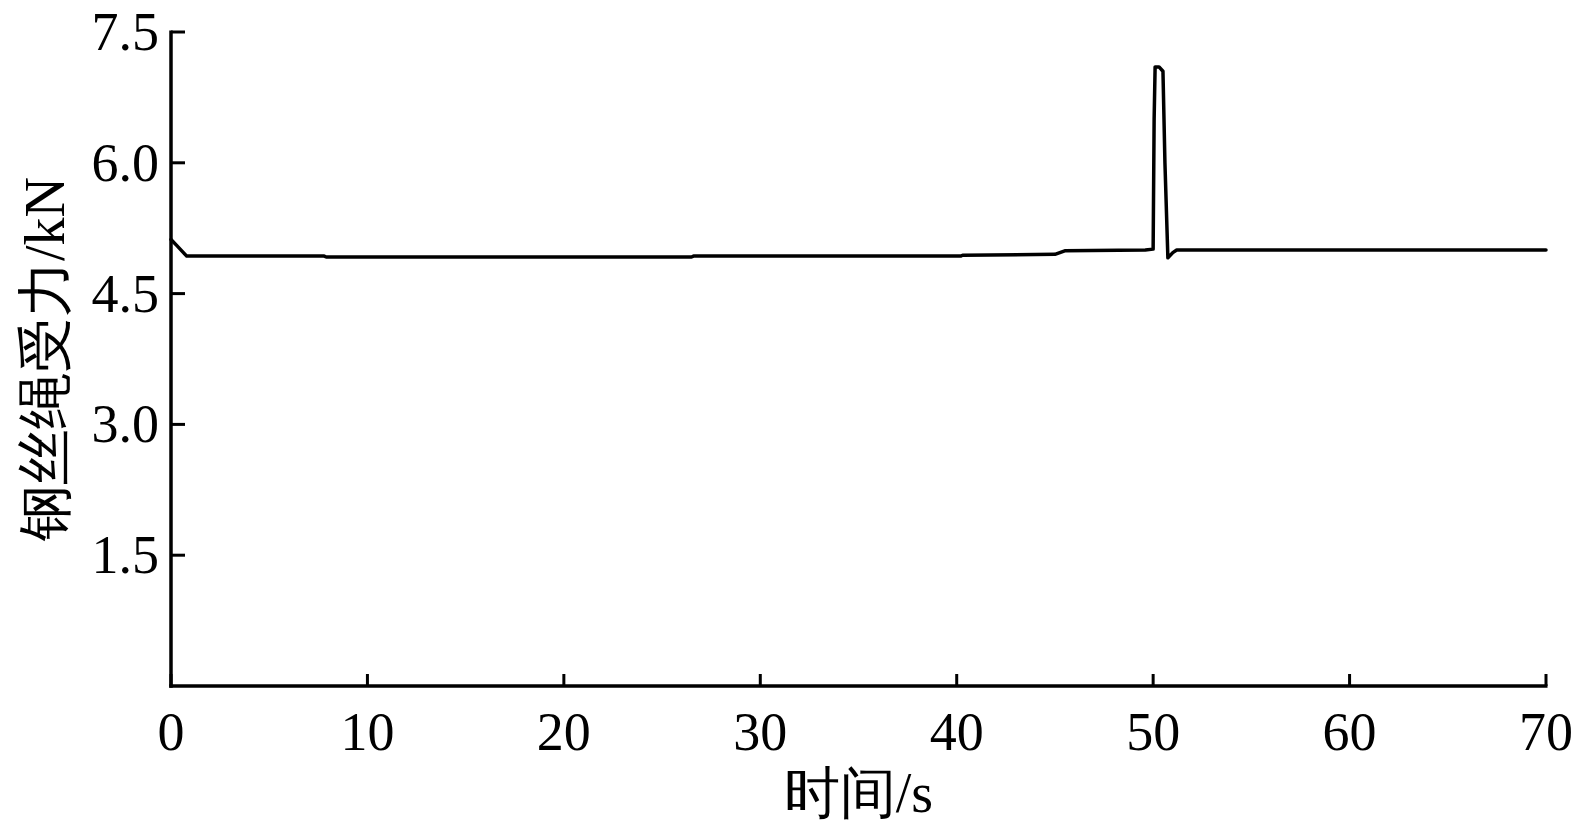 The height and width of the screenshot is (833, 1577). What do you see at coordinates (760, 732) in the screenshot?
I see `x-tick-label: 30` at bounding box center [760, 732].